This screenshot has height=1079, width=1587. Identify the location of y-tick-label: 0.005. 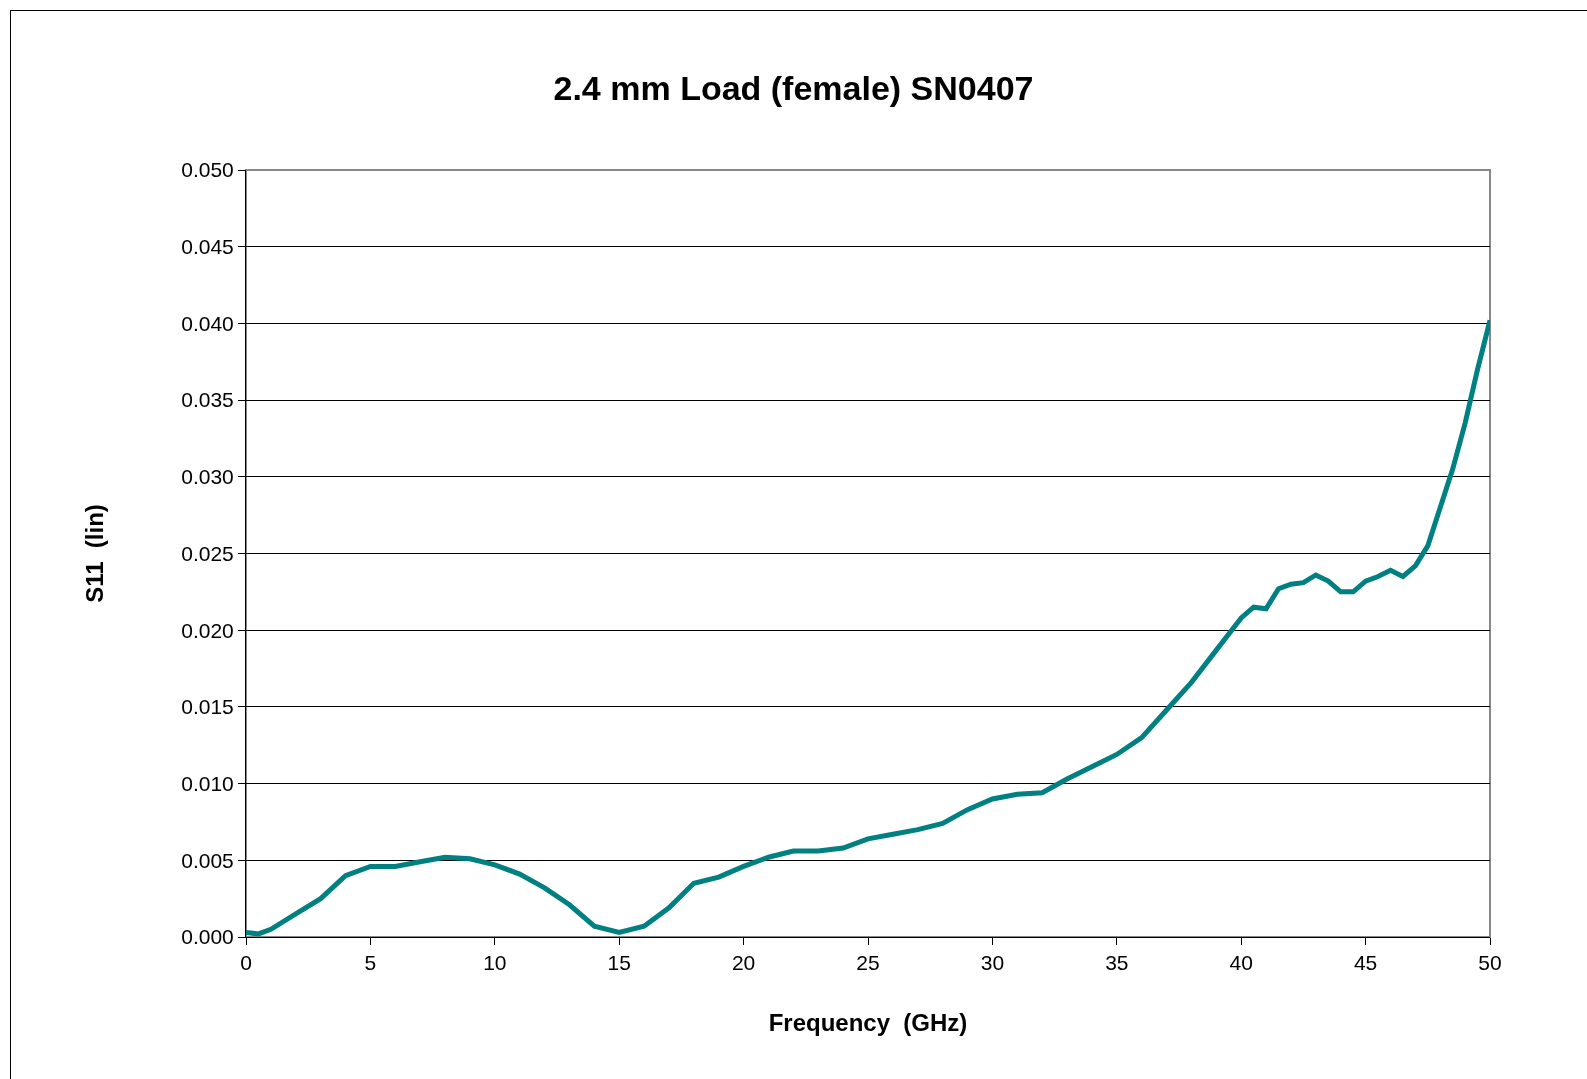
(207, 860).